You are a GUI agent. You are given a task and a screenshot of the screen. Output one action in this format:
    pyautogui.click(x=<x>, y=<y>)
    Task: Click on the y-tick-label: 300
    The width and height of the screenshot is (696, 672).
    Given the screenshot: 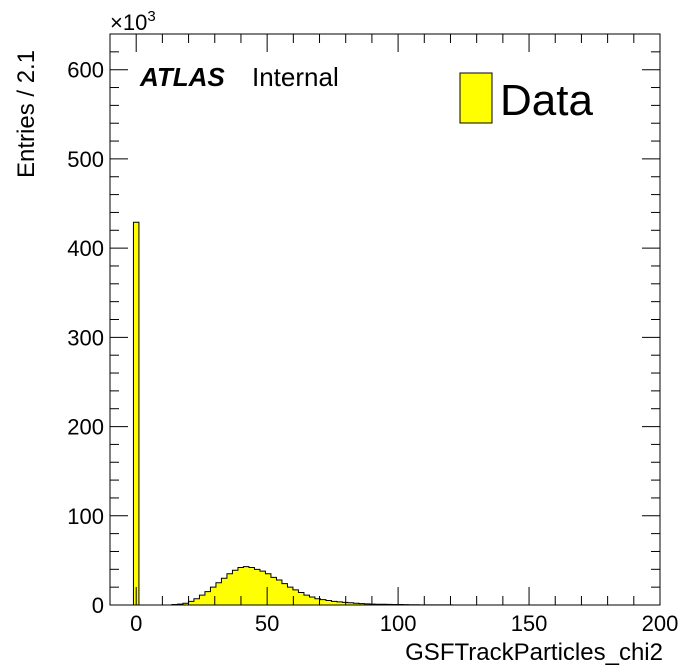 What is the action you would take?
    pyautogui.click(x=85, y=337)
    